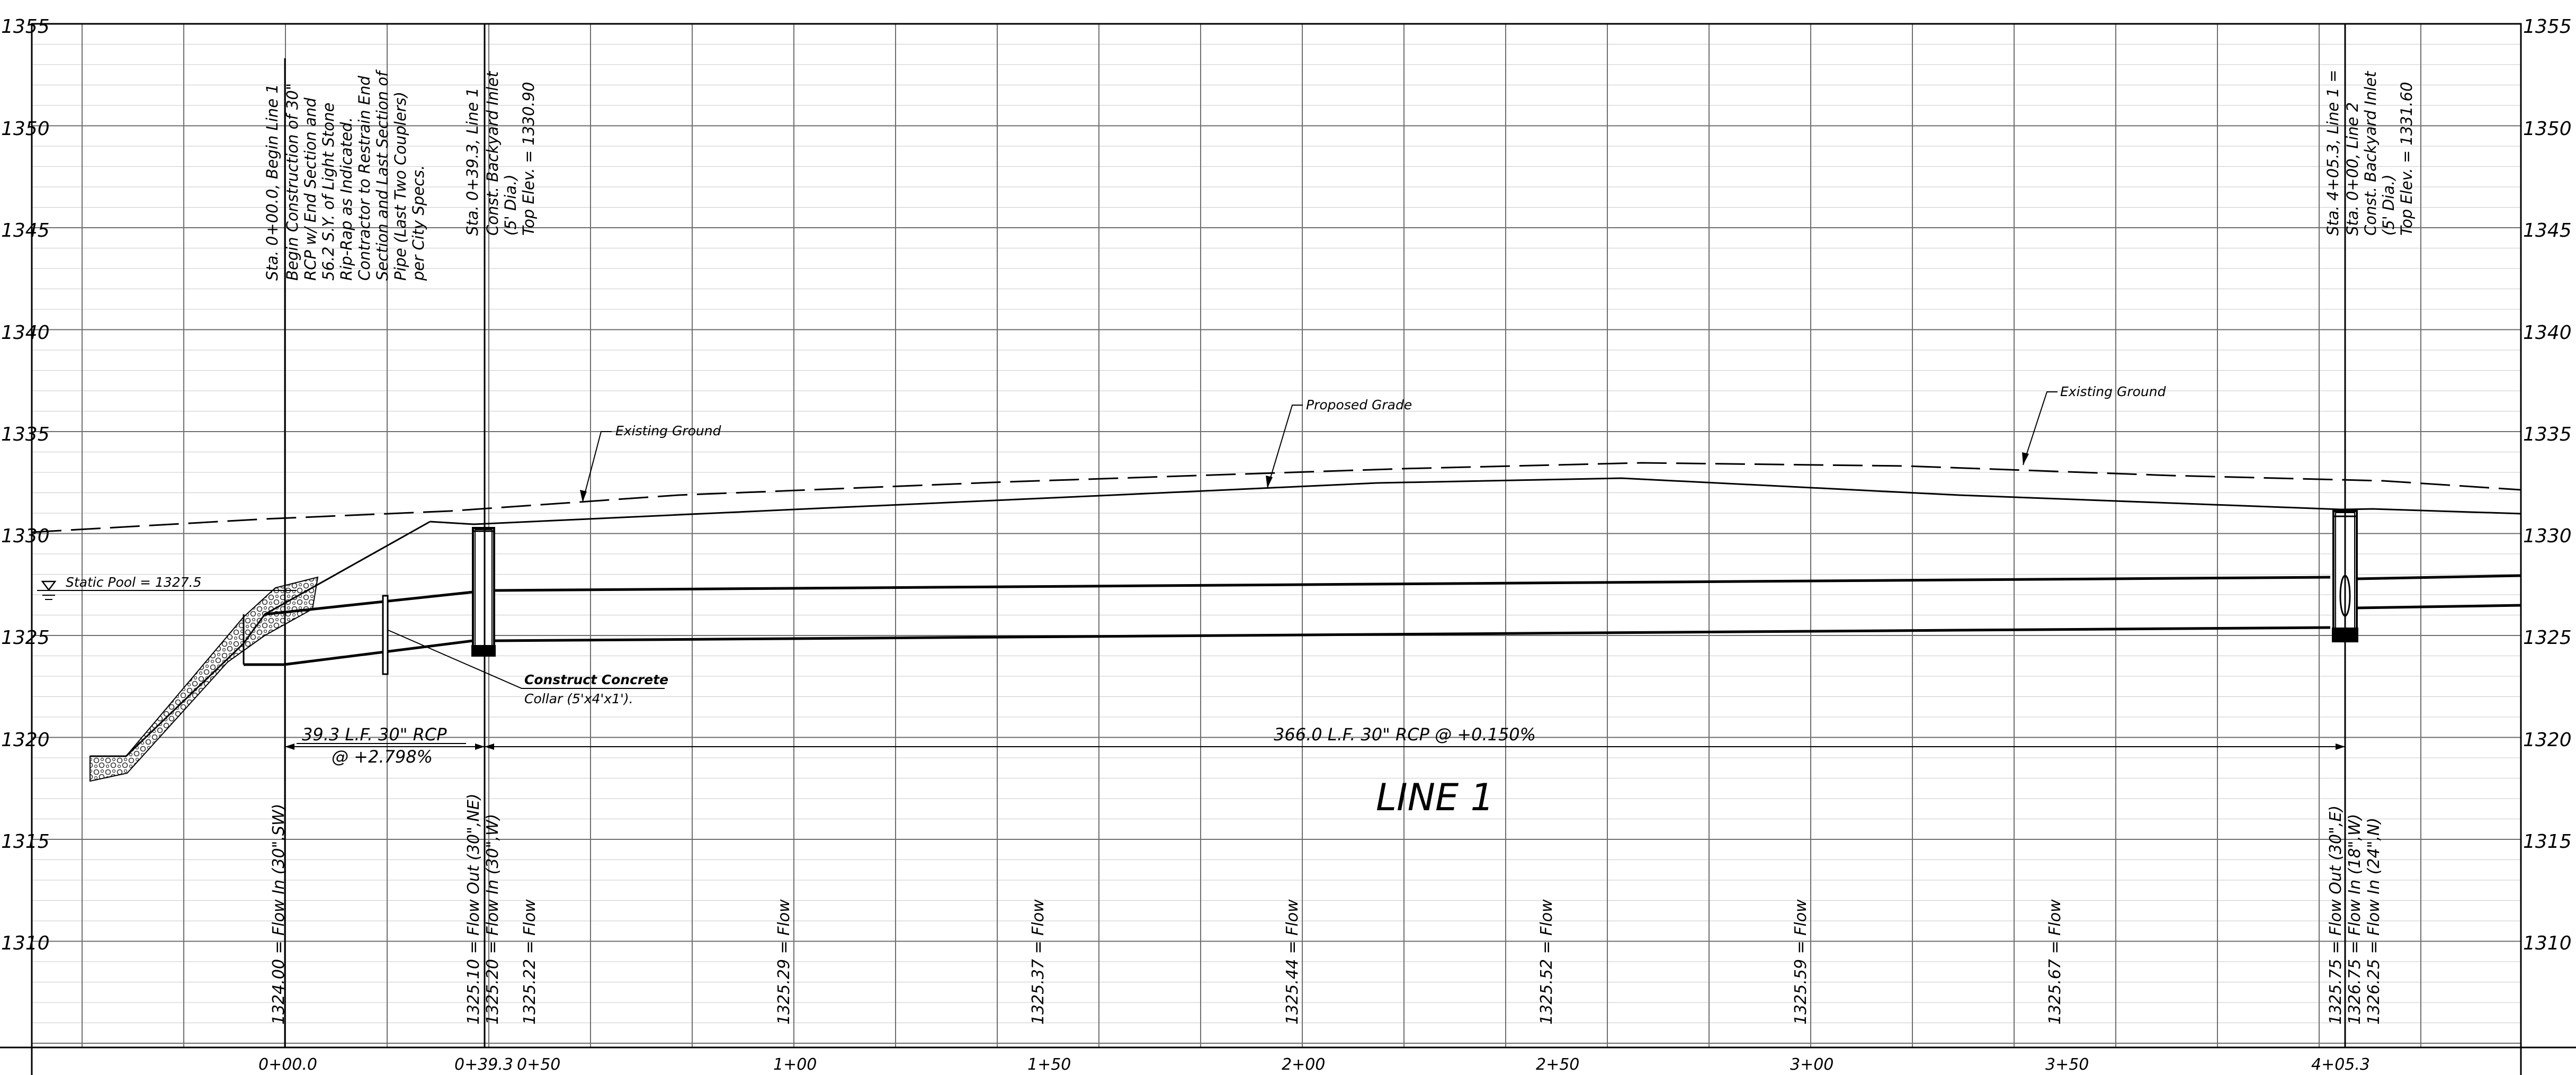  Describe the element at coordinates (25, 27) in the screenshot. I see `elevation-label: 1355` at that location.